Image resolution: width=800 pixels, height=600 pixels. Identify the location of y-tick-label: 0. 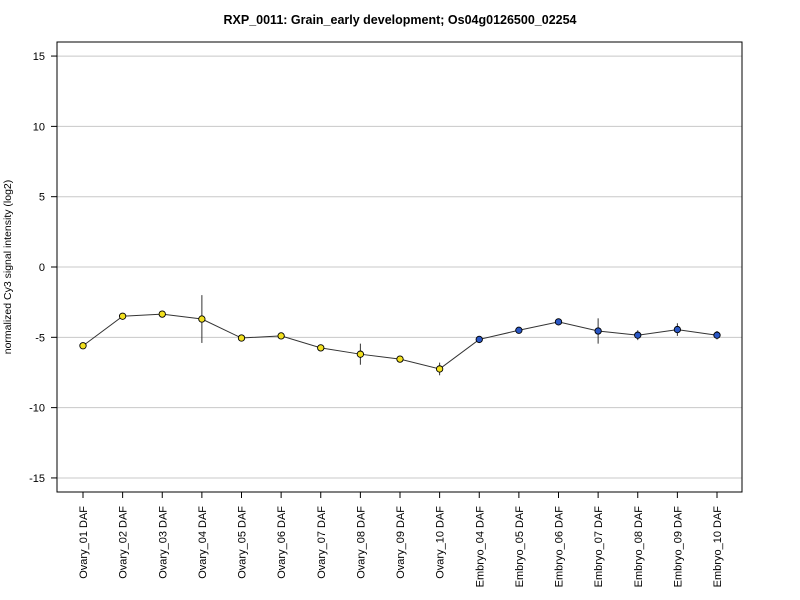
(42, 268).